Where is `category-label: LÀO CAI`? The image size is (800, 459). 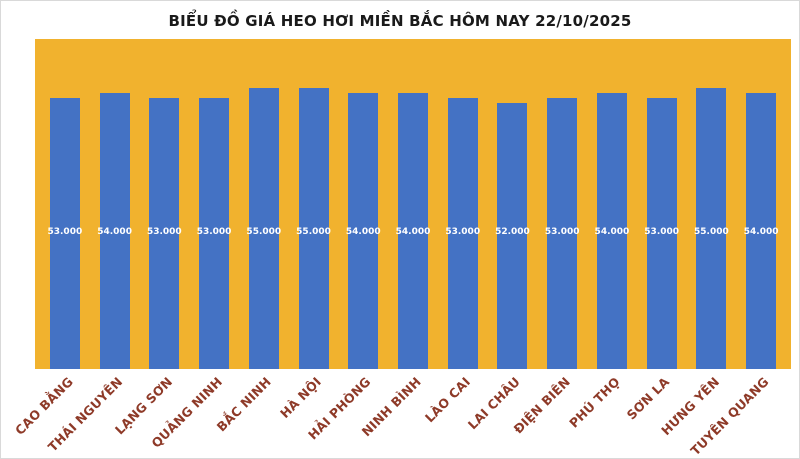
category-label: LÀO CAI is located at coordinates (448, 400).